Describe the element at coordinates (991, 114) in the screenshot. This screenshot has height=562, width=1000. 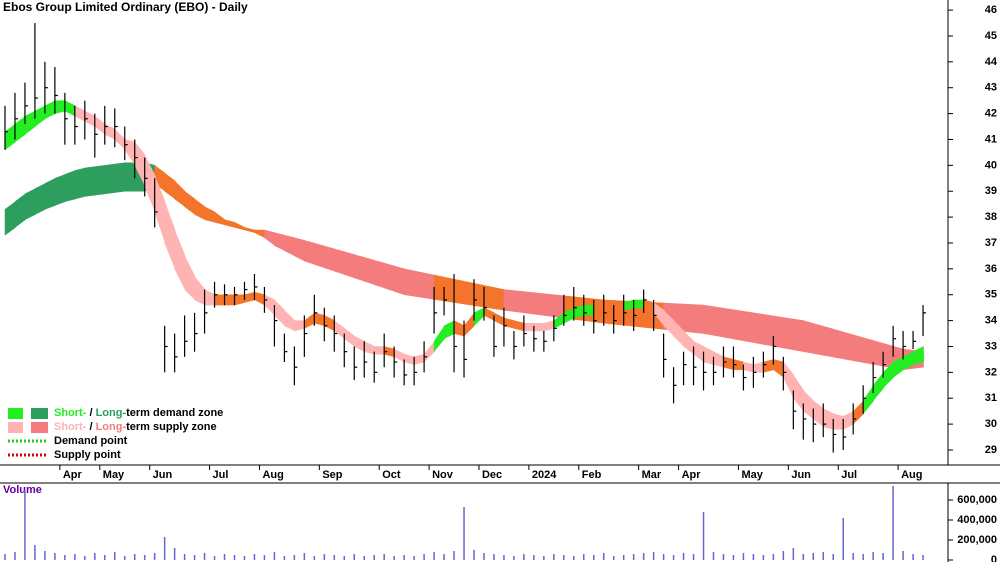
I see `y-tick-label: 42` at that location.